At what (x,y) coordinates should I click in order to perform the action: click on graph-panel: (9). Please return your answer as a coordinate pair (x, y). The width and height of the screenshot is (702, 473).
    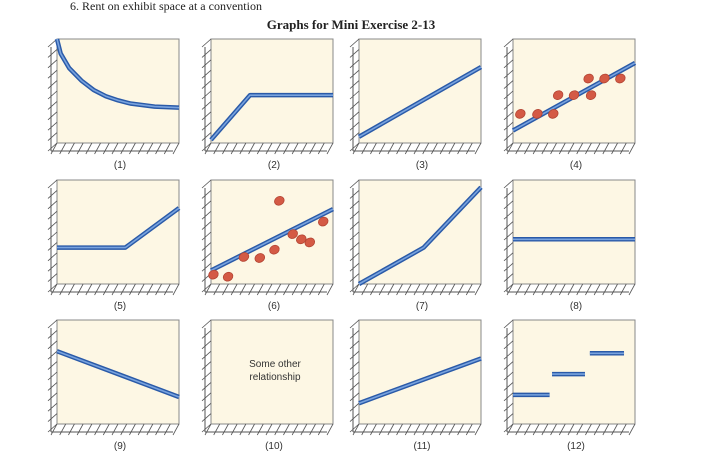
    Looking at the image, I should click on (125, 391).